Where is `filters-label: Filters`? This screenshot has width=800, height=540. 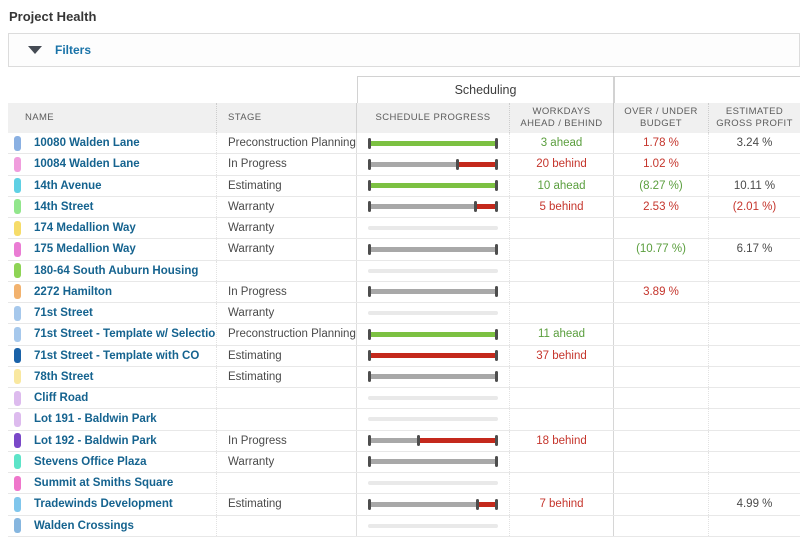 filters-label: Filters is located at coordinates (73, 50).